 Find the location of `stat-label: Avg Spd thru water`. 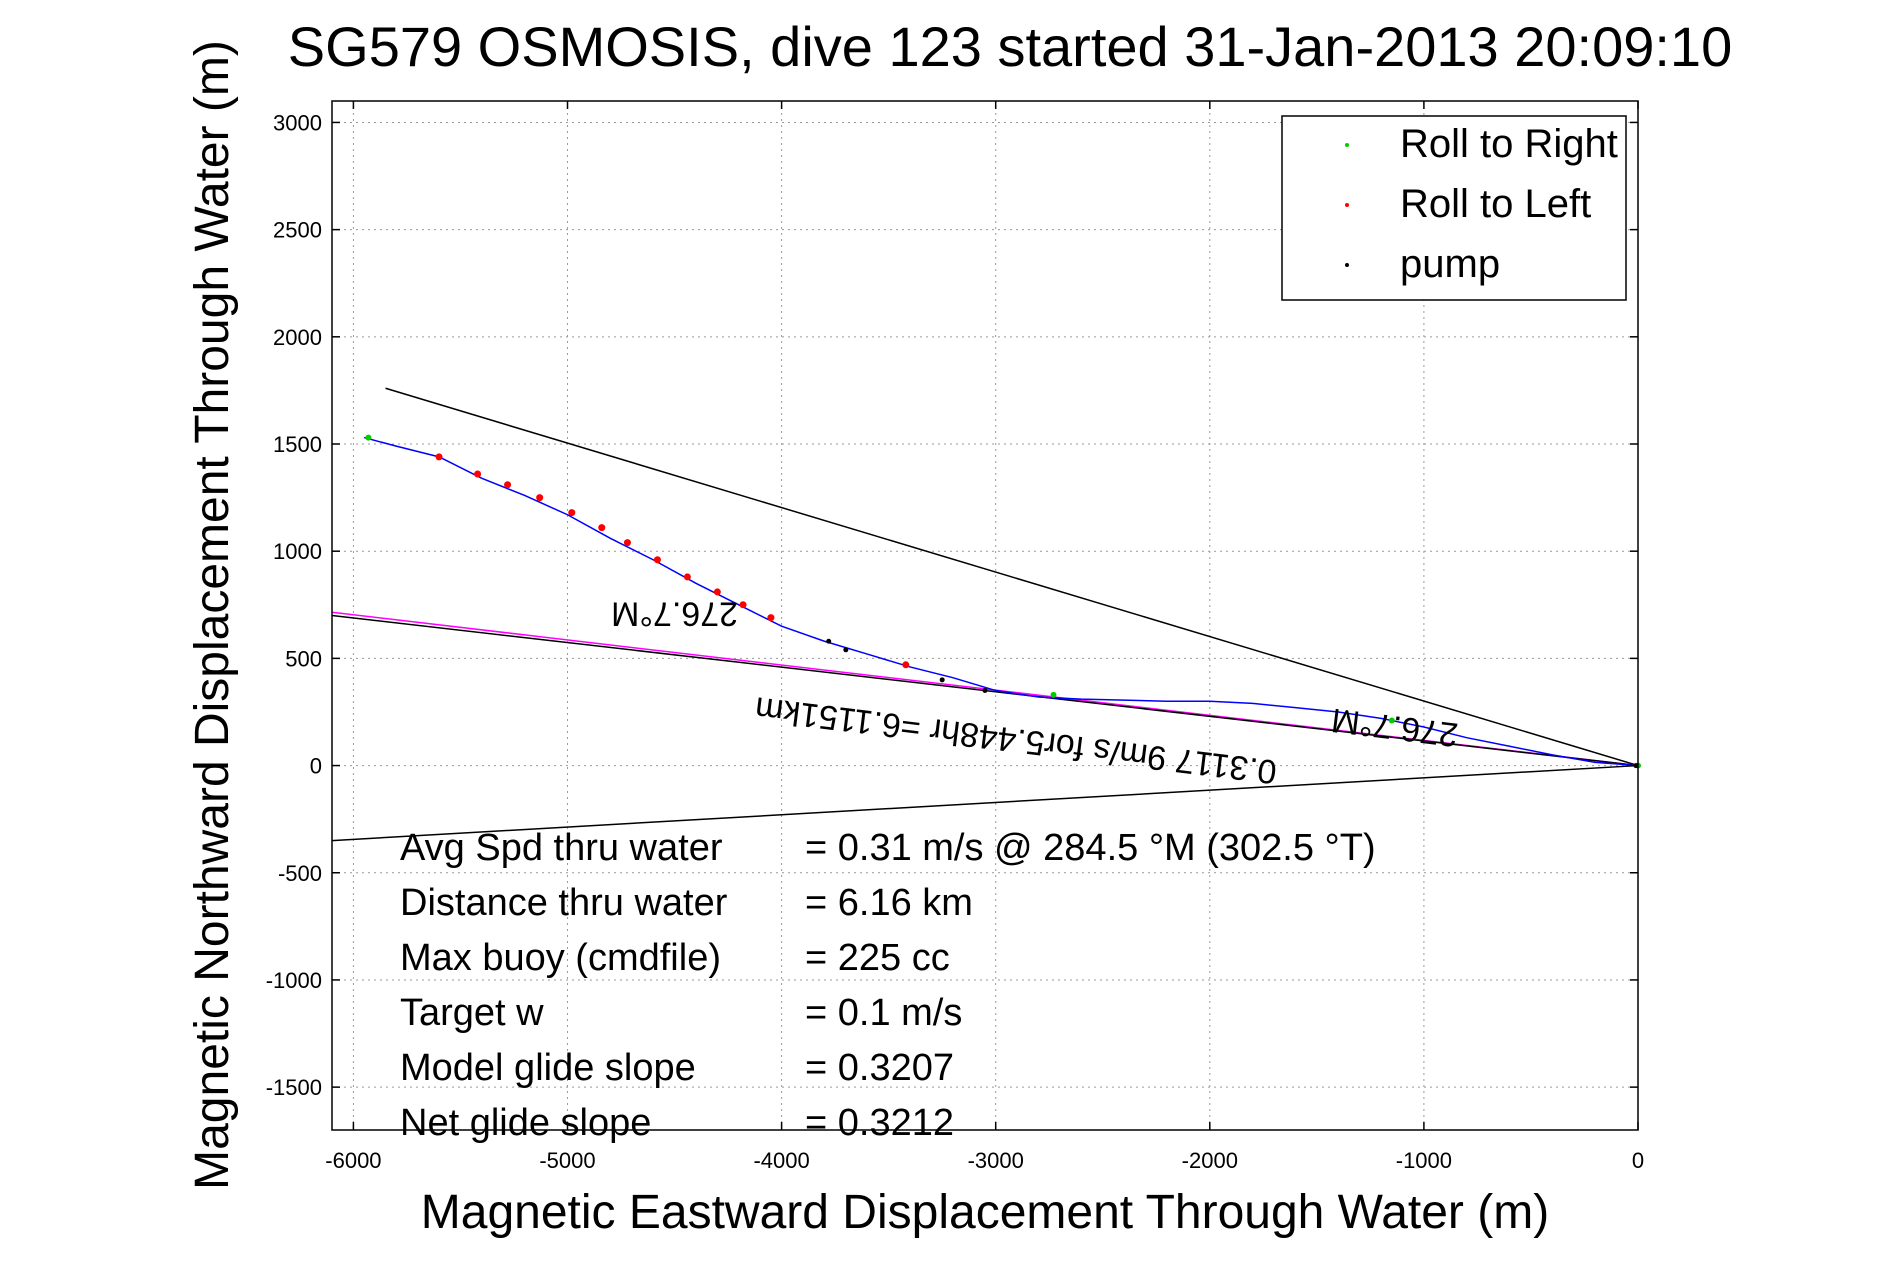

stat-label: Avg Spd thru water is located at coordinates (561, 848).